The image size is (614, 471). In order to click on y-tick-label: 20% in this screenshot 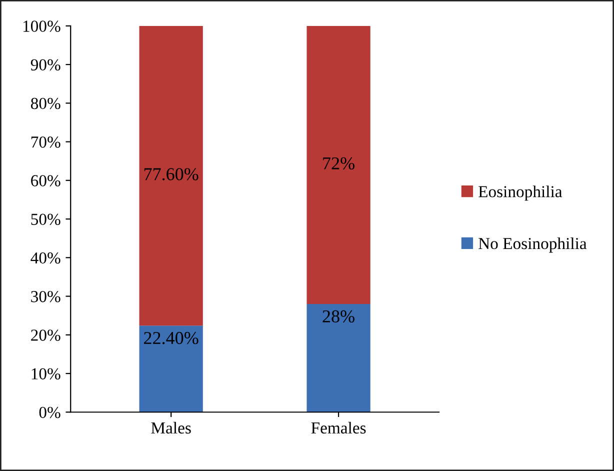, I will do `click(45, 335)`.